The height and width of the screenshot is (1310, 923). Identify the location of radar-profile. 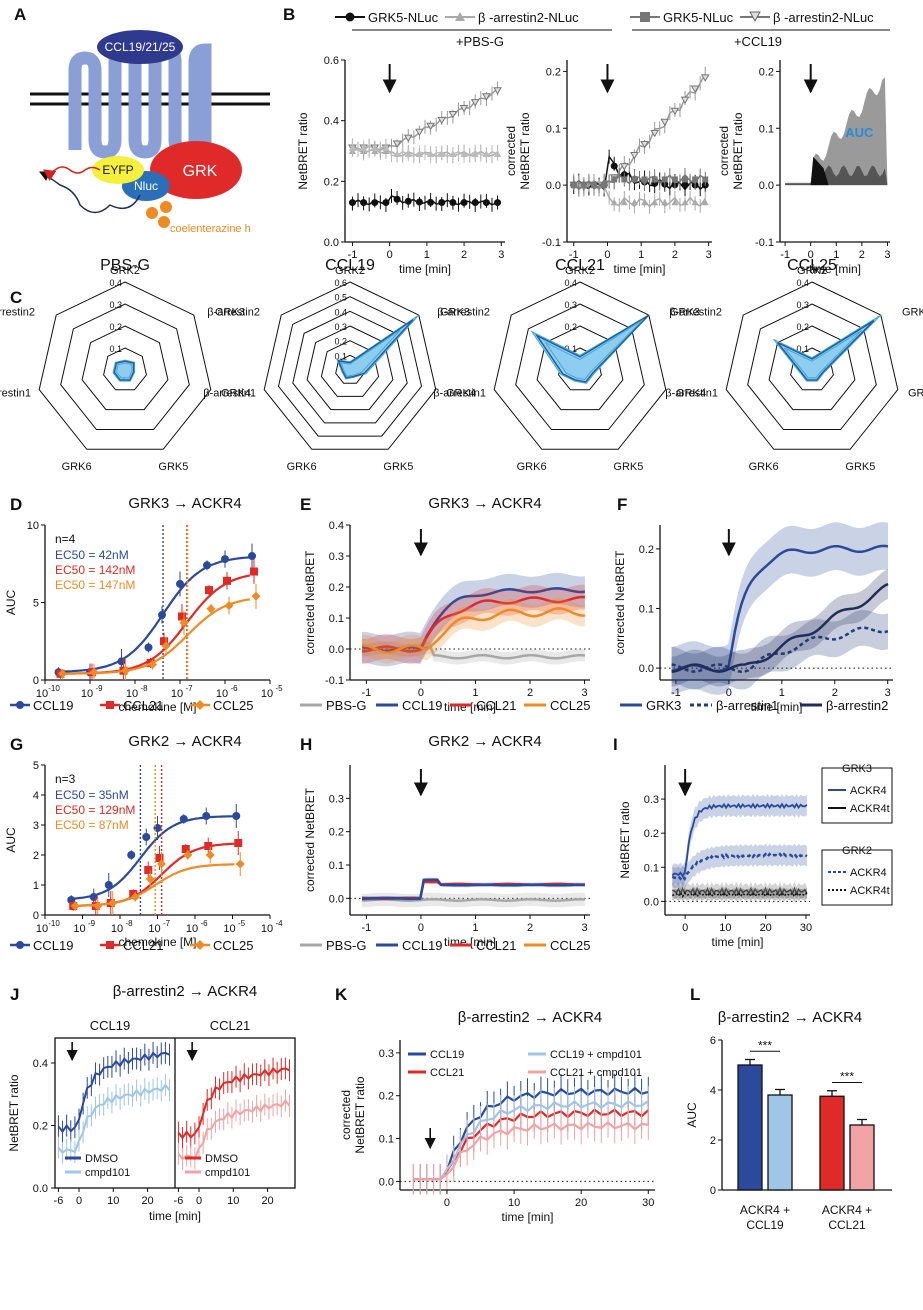
(370, 353).